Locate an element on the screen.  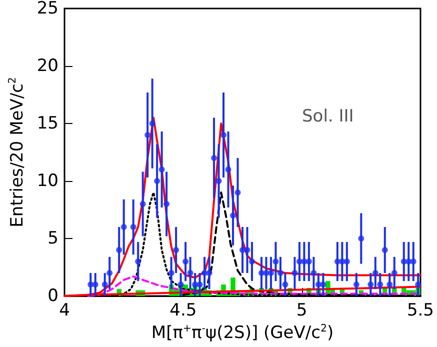
annotation: Sol. III is located at coordinates (328, 116).